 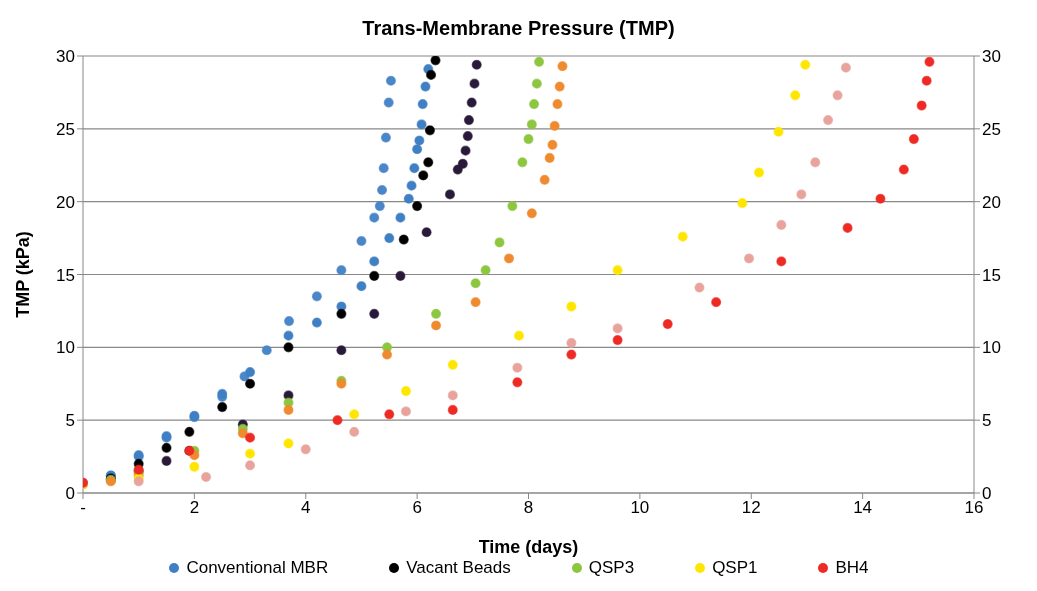 What do you see at coordinates (611, 568) in the screenshot?
I see `legend-label: QSP3` at bounding box center [611, 568].